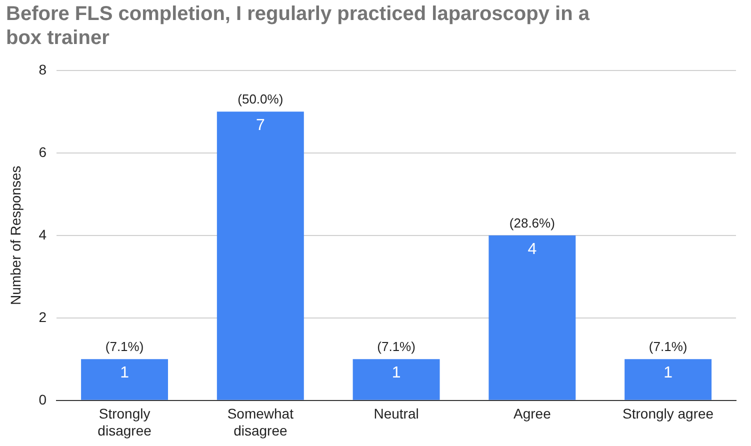 The width and height of the screenshot is (751, 446). What do you see at coordinates (532, 414) in the screenshot?
I see `x-tick-label: Agree` at bounding box center [532, 414].